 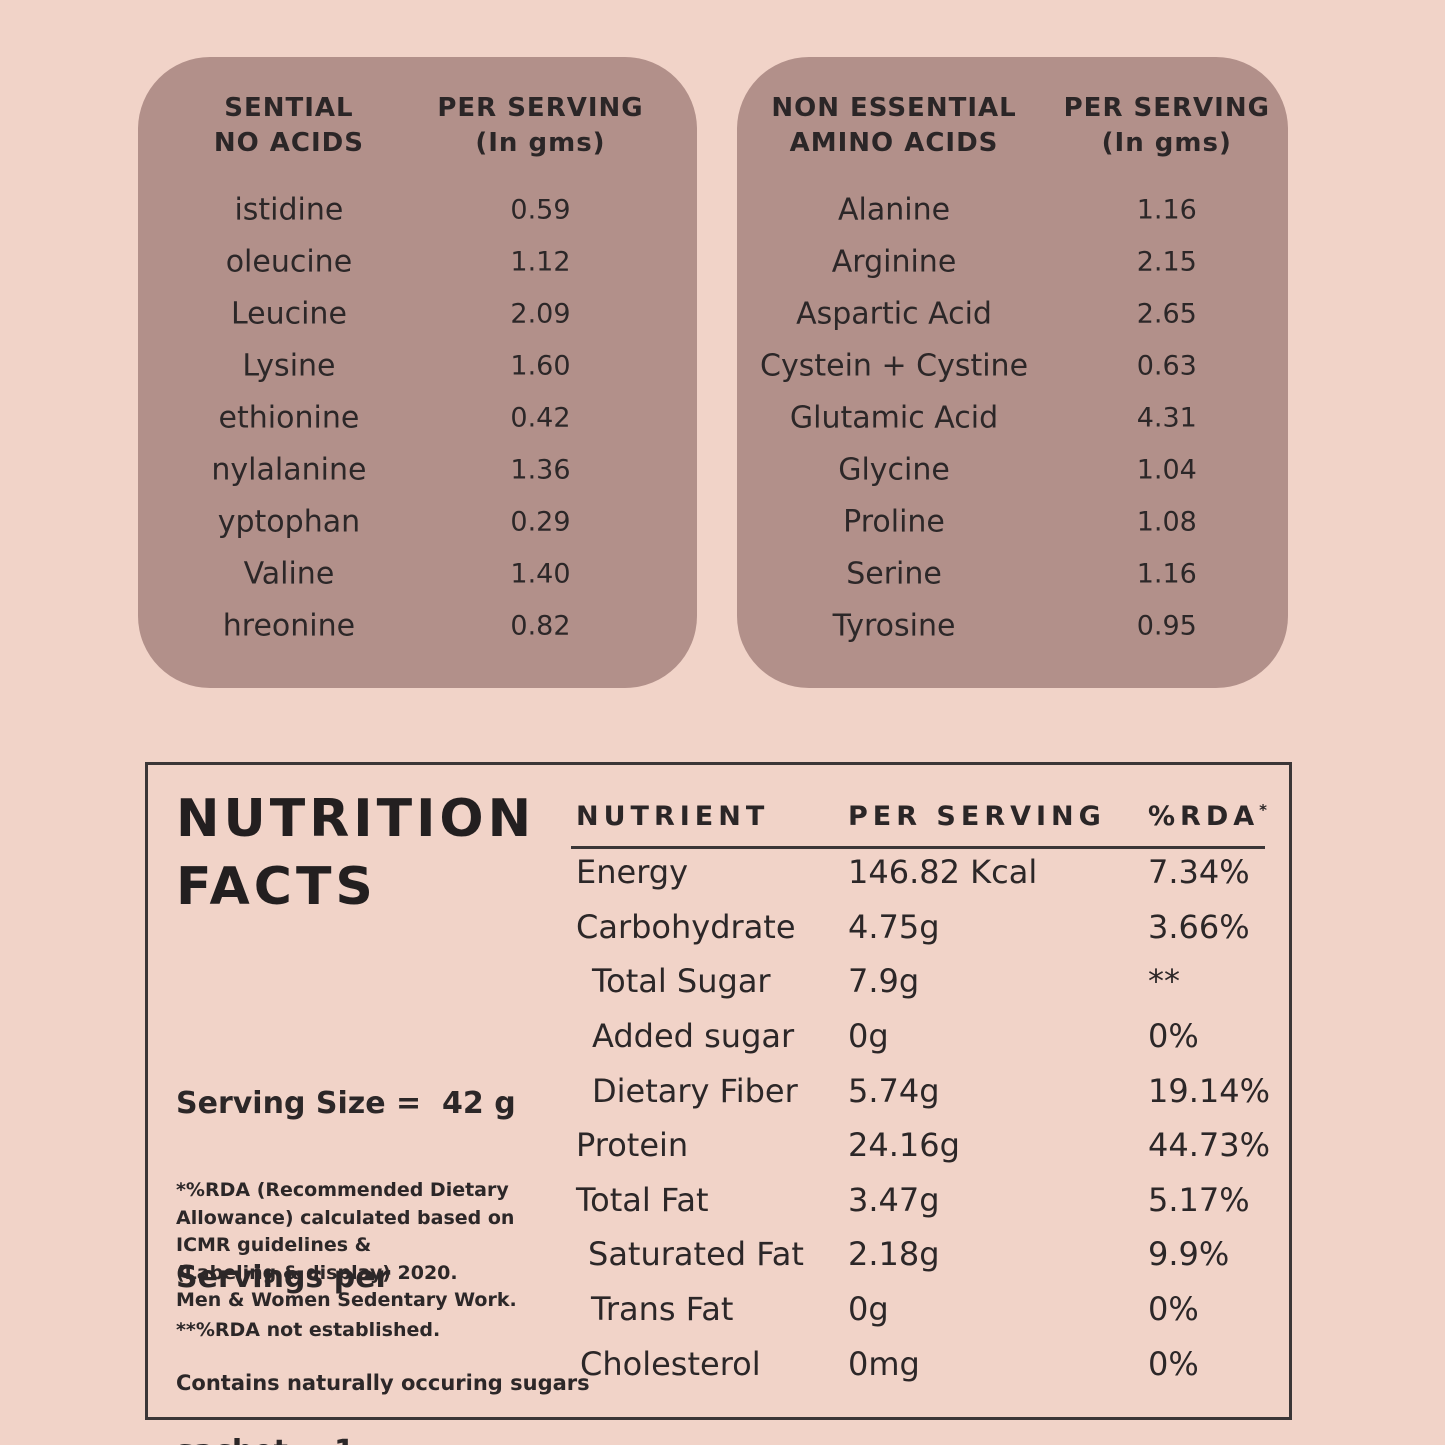 I want to click on amino-acid-value: 1.12, so click(x=540, y=262).